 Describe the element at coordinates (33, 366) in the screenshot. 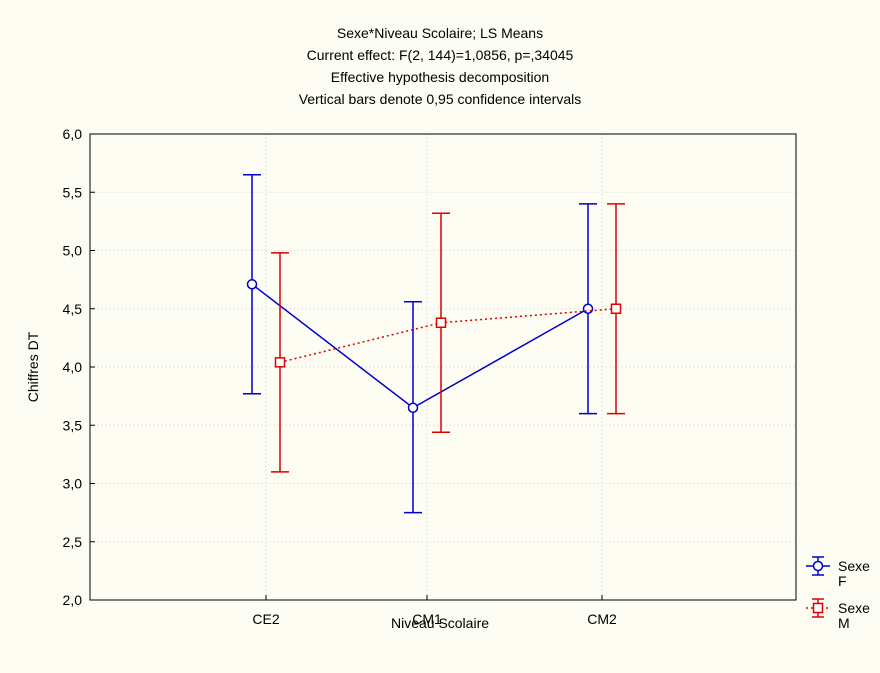

I see `y-axis-title: Chiffres DT` at that location.